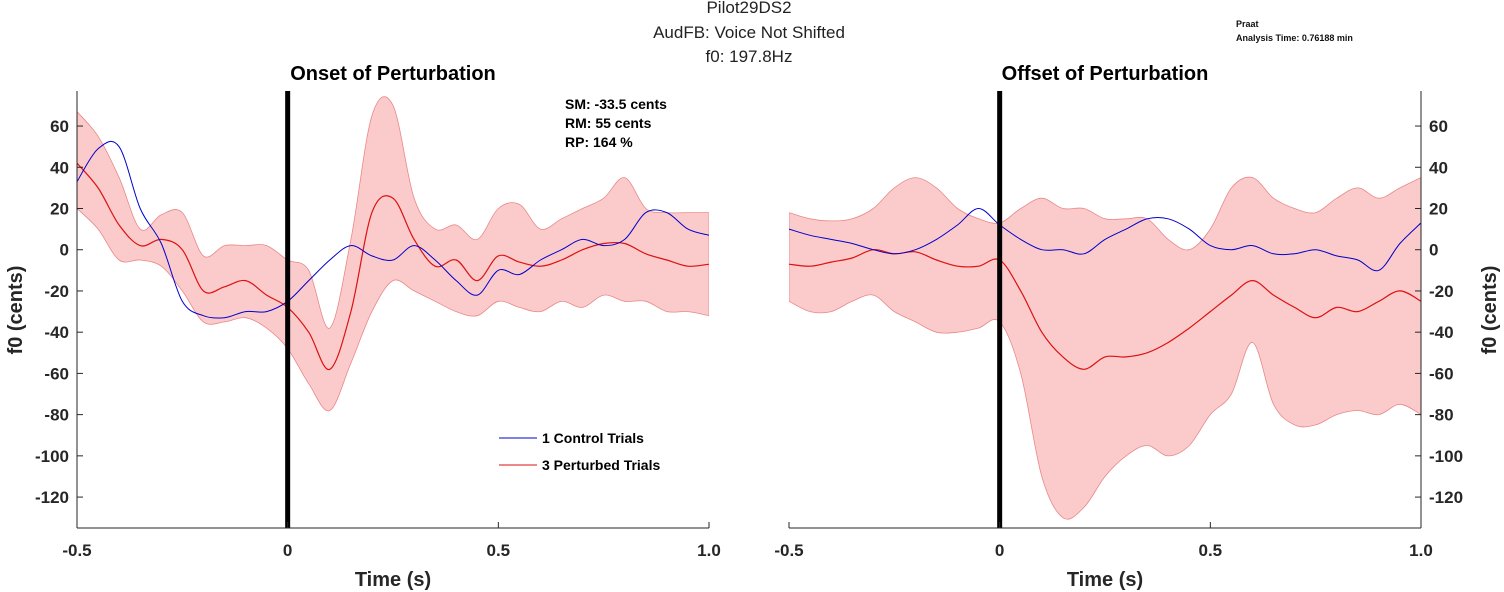 This screenshot has height=592, width=1504. I want to click on stat-rm: RM: 55 cents, so click(608, 123).